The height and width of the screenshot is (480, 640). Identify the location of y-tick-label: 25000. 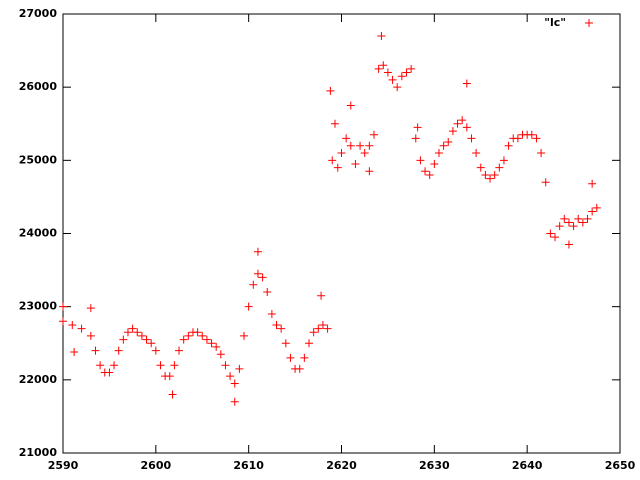
(38, 159).